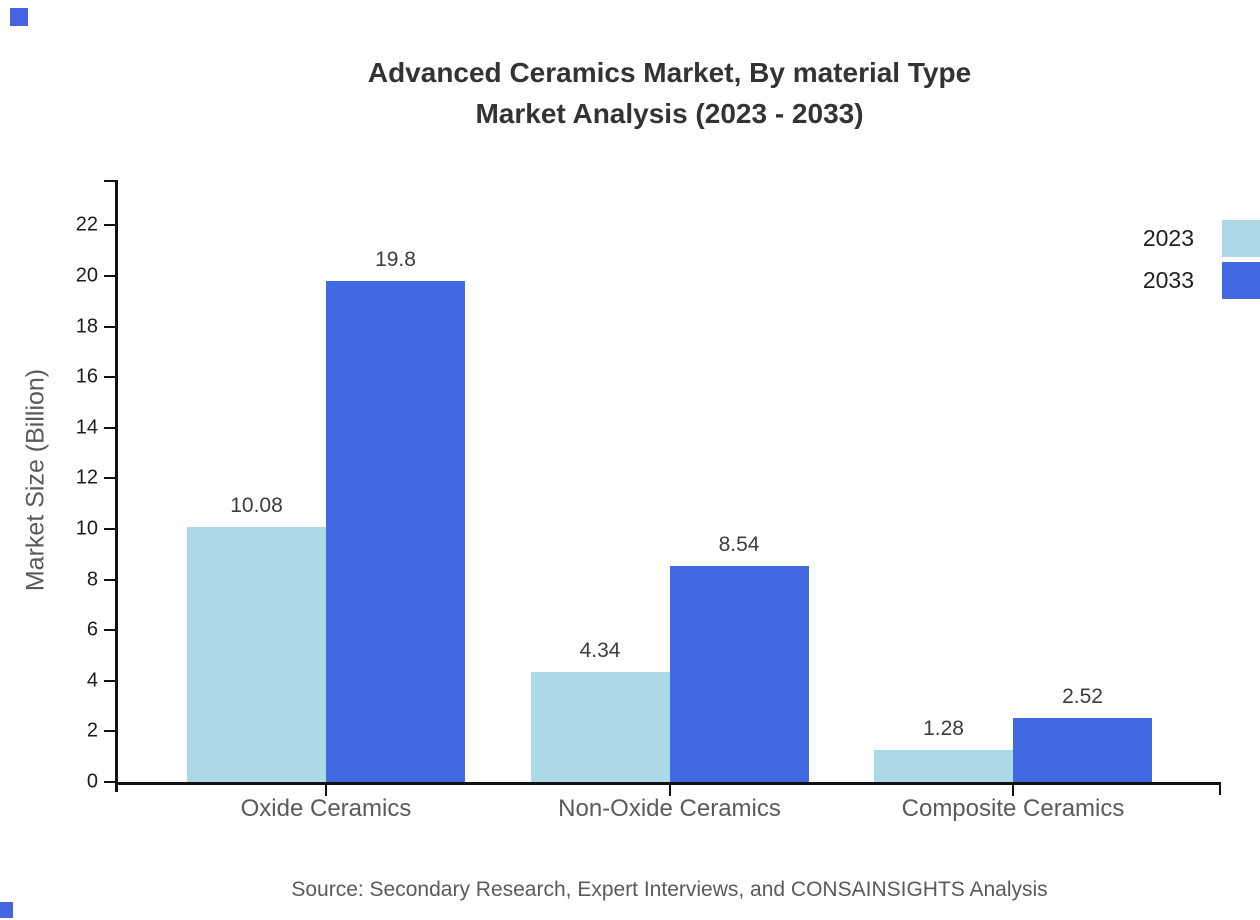 This screenshot has width=1260, height=920. Describe the element at coordinates (1168, 238) in the screenshot. I see `legend-label: 2023` at that location.